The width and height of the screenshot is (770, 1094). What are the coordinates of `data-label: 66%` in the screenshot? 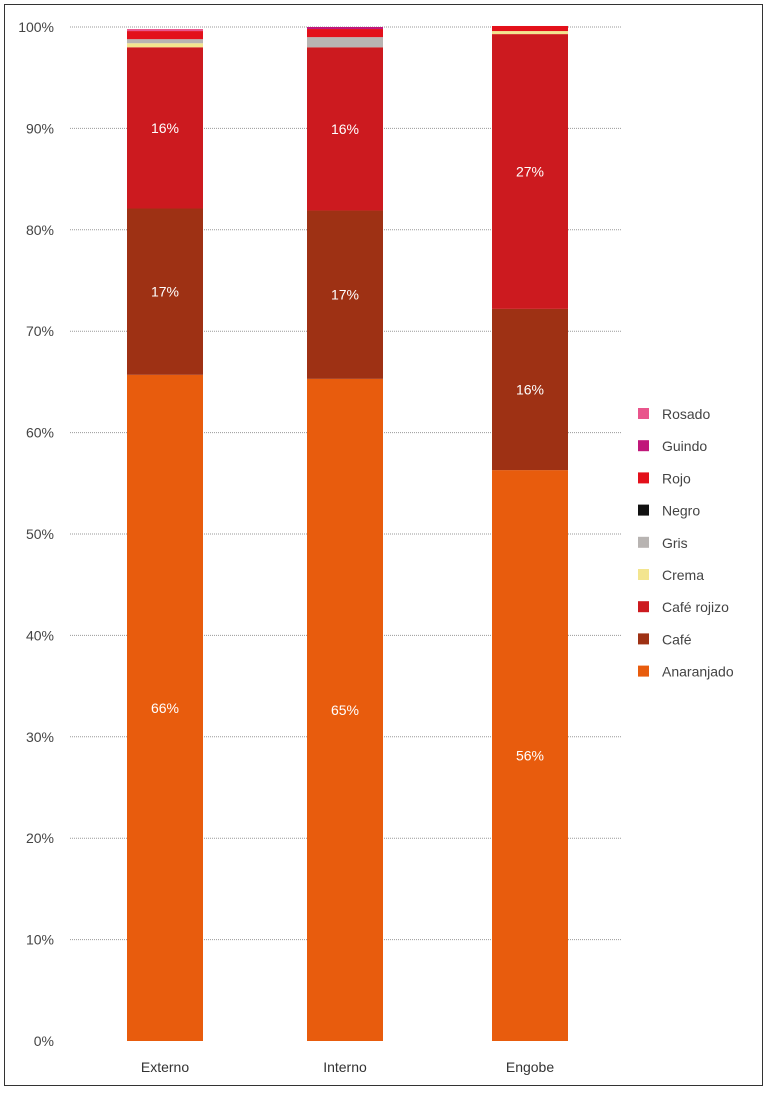 It's located at (165, 708).